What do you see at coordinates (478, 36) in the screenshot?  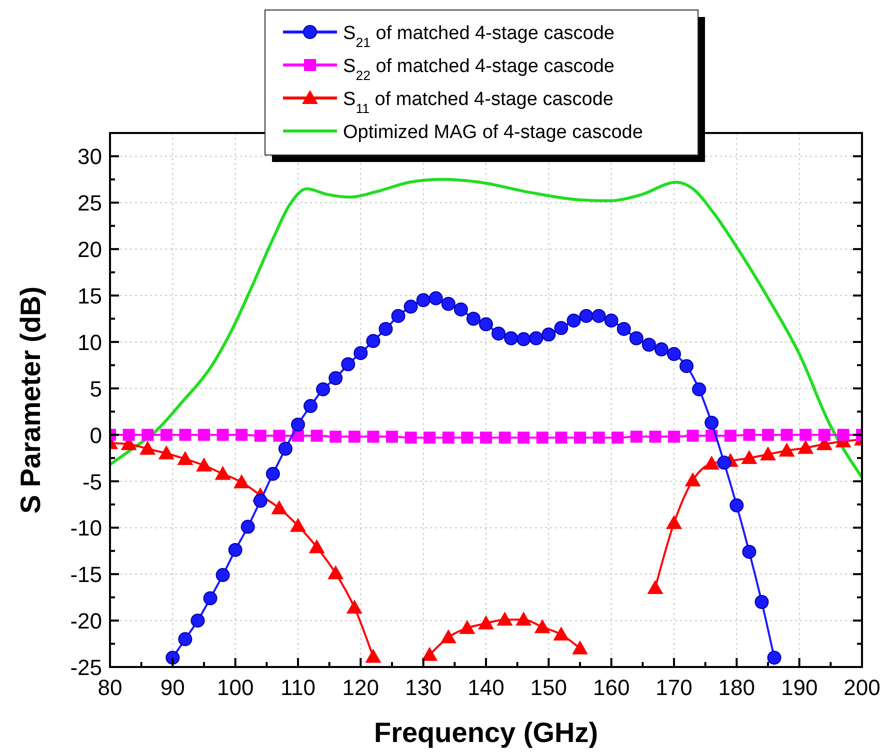 I see `legend-label: S$_{21}$ of matched 4-stage cascode` at bounding box center [478, 36].